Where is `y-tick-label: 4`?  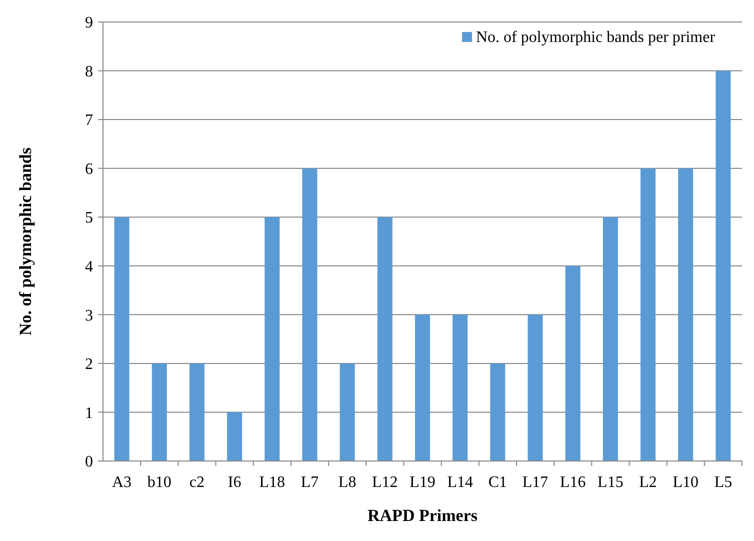
y-tick-label: 4 is located at coordinates (89, 267).